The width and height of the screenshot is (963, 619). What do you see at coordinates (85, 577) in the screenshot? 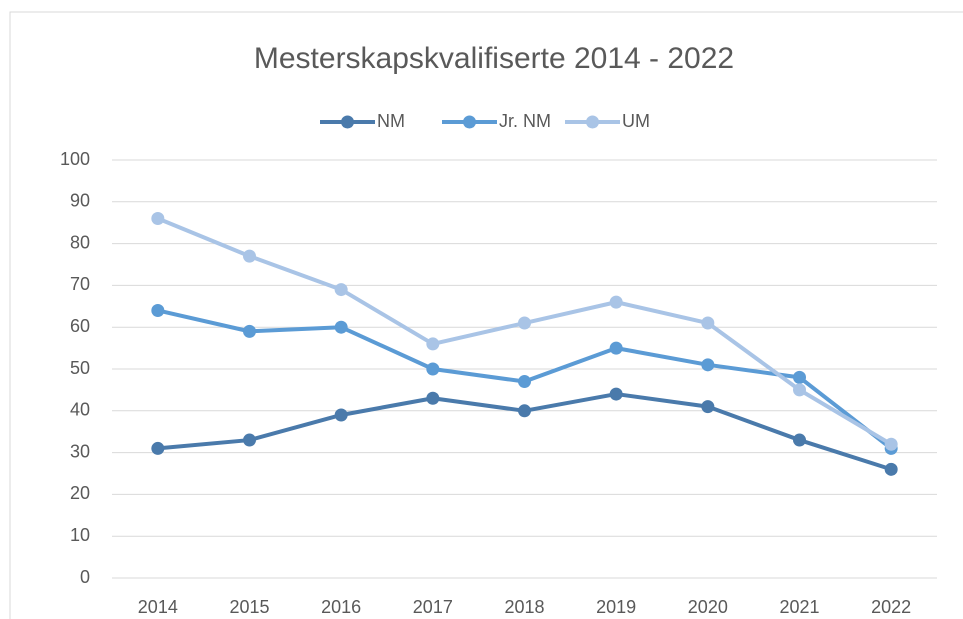
I see `y-tick-label: 0` at bounding box center [85, 577].